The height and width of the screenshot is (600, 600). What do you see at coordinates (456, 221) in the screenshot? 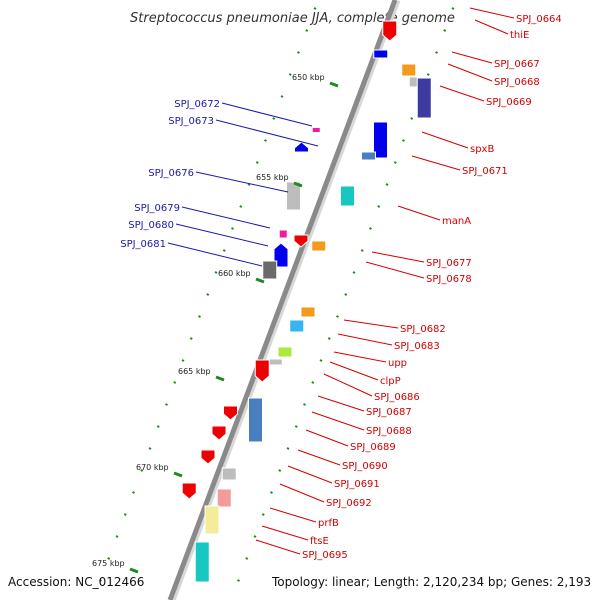
I see `gene-label: manA` at bounding box center [456, 221].